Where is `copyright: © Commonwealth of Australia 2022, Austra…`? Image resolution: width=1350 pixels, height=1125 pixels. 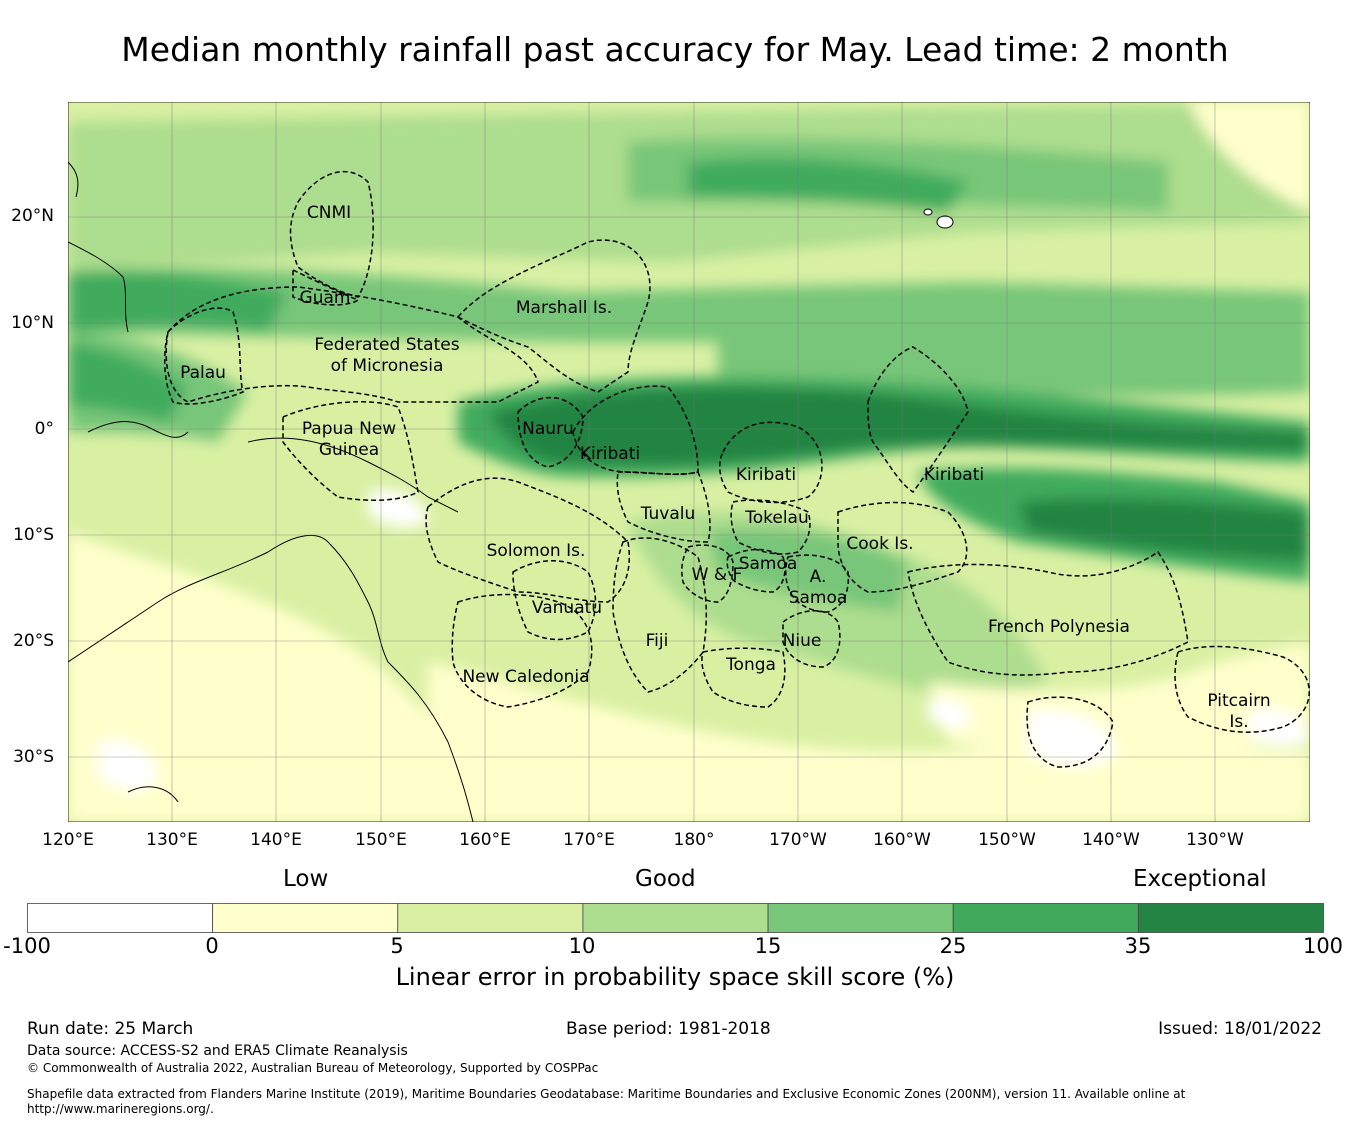 copyright: © Commonwealth of Australia 2022, Austra… is located at coordinates (313, 1068).